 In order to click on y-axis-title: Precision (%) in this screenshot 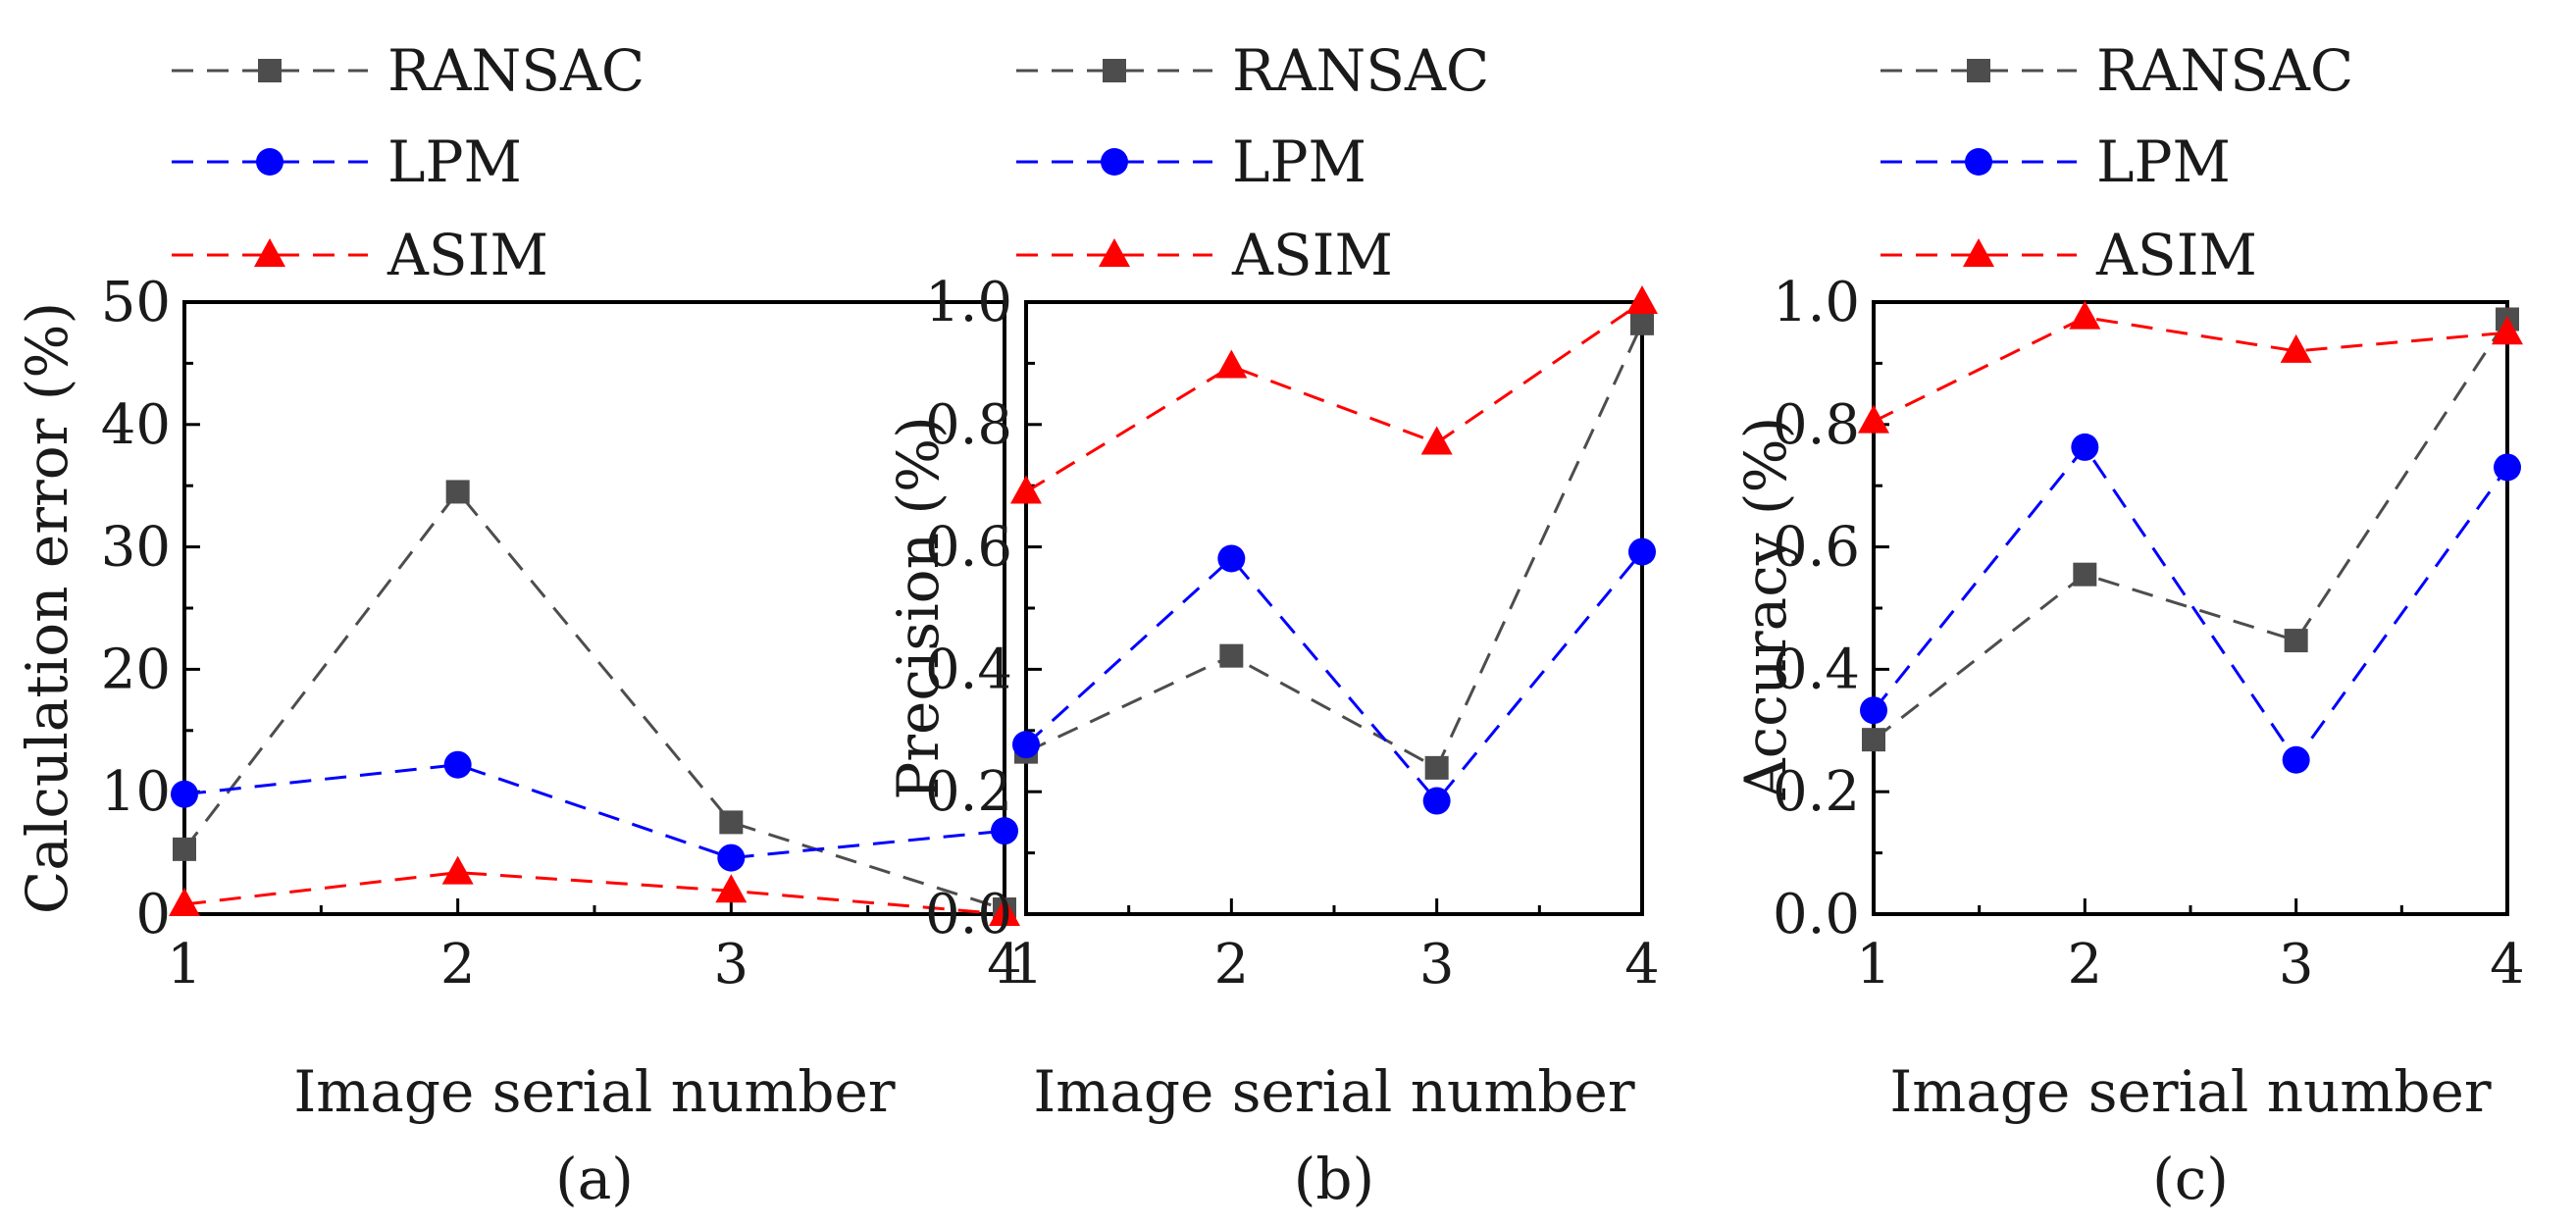, I will do `click(918, 608)`.